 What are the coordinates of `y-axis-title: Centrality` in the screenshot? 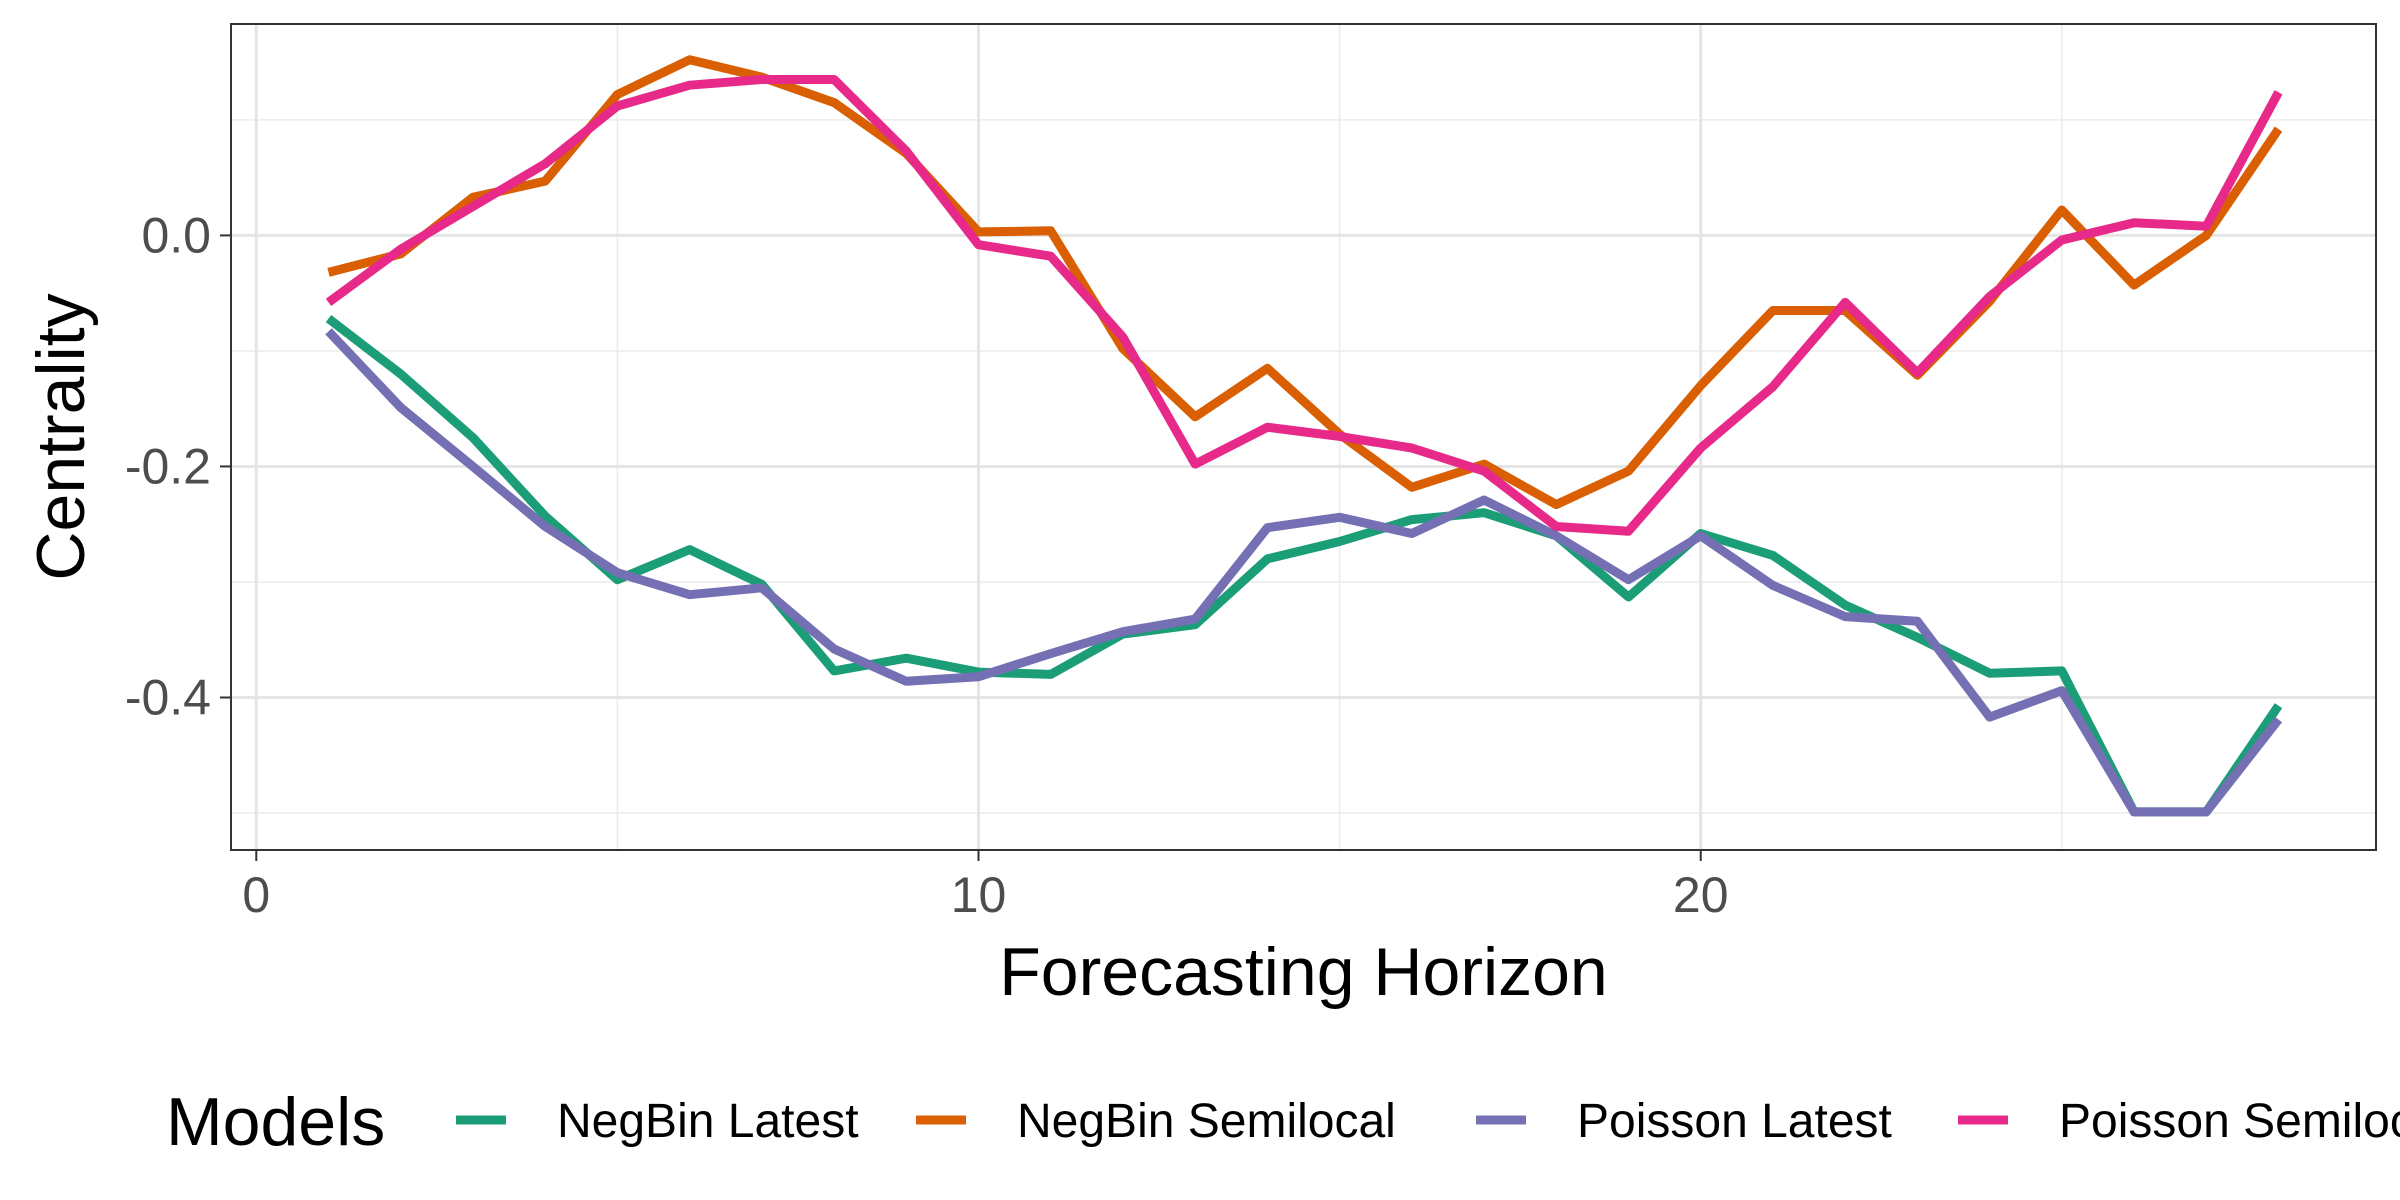 It's located at (61, 436).